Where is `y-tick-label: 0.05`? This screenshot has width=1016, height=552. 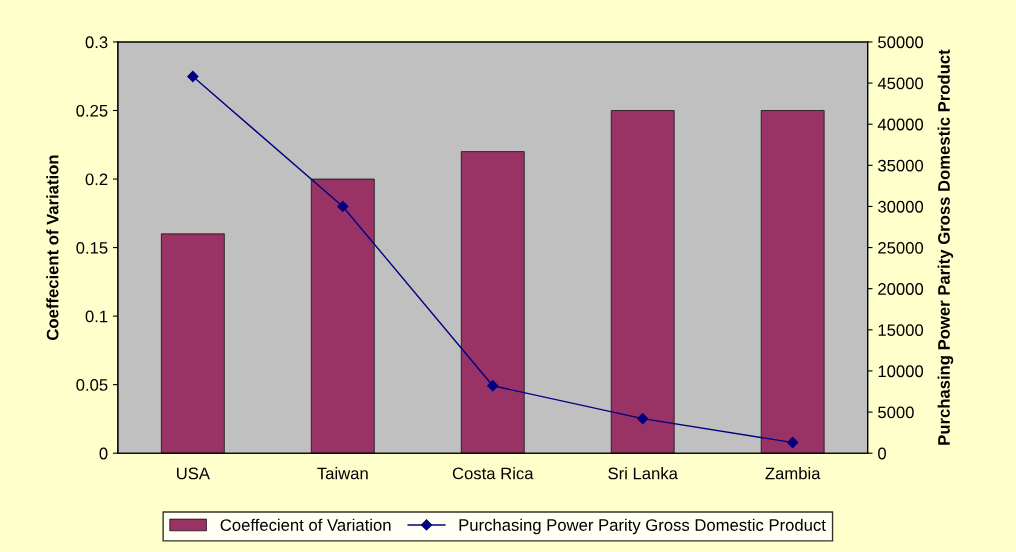
y-tick-label: 0.05 is located at coordinates (92, 385).